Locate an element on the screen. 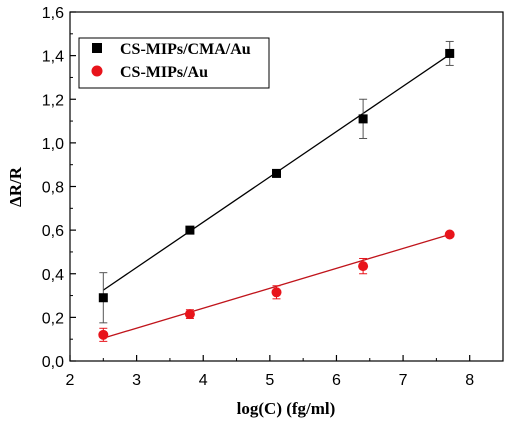 This screenshot has height=427, width=510. y-tick-label: 0,2 is located at coordinates (53, 318).